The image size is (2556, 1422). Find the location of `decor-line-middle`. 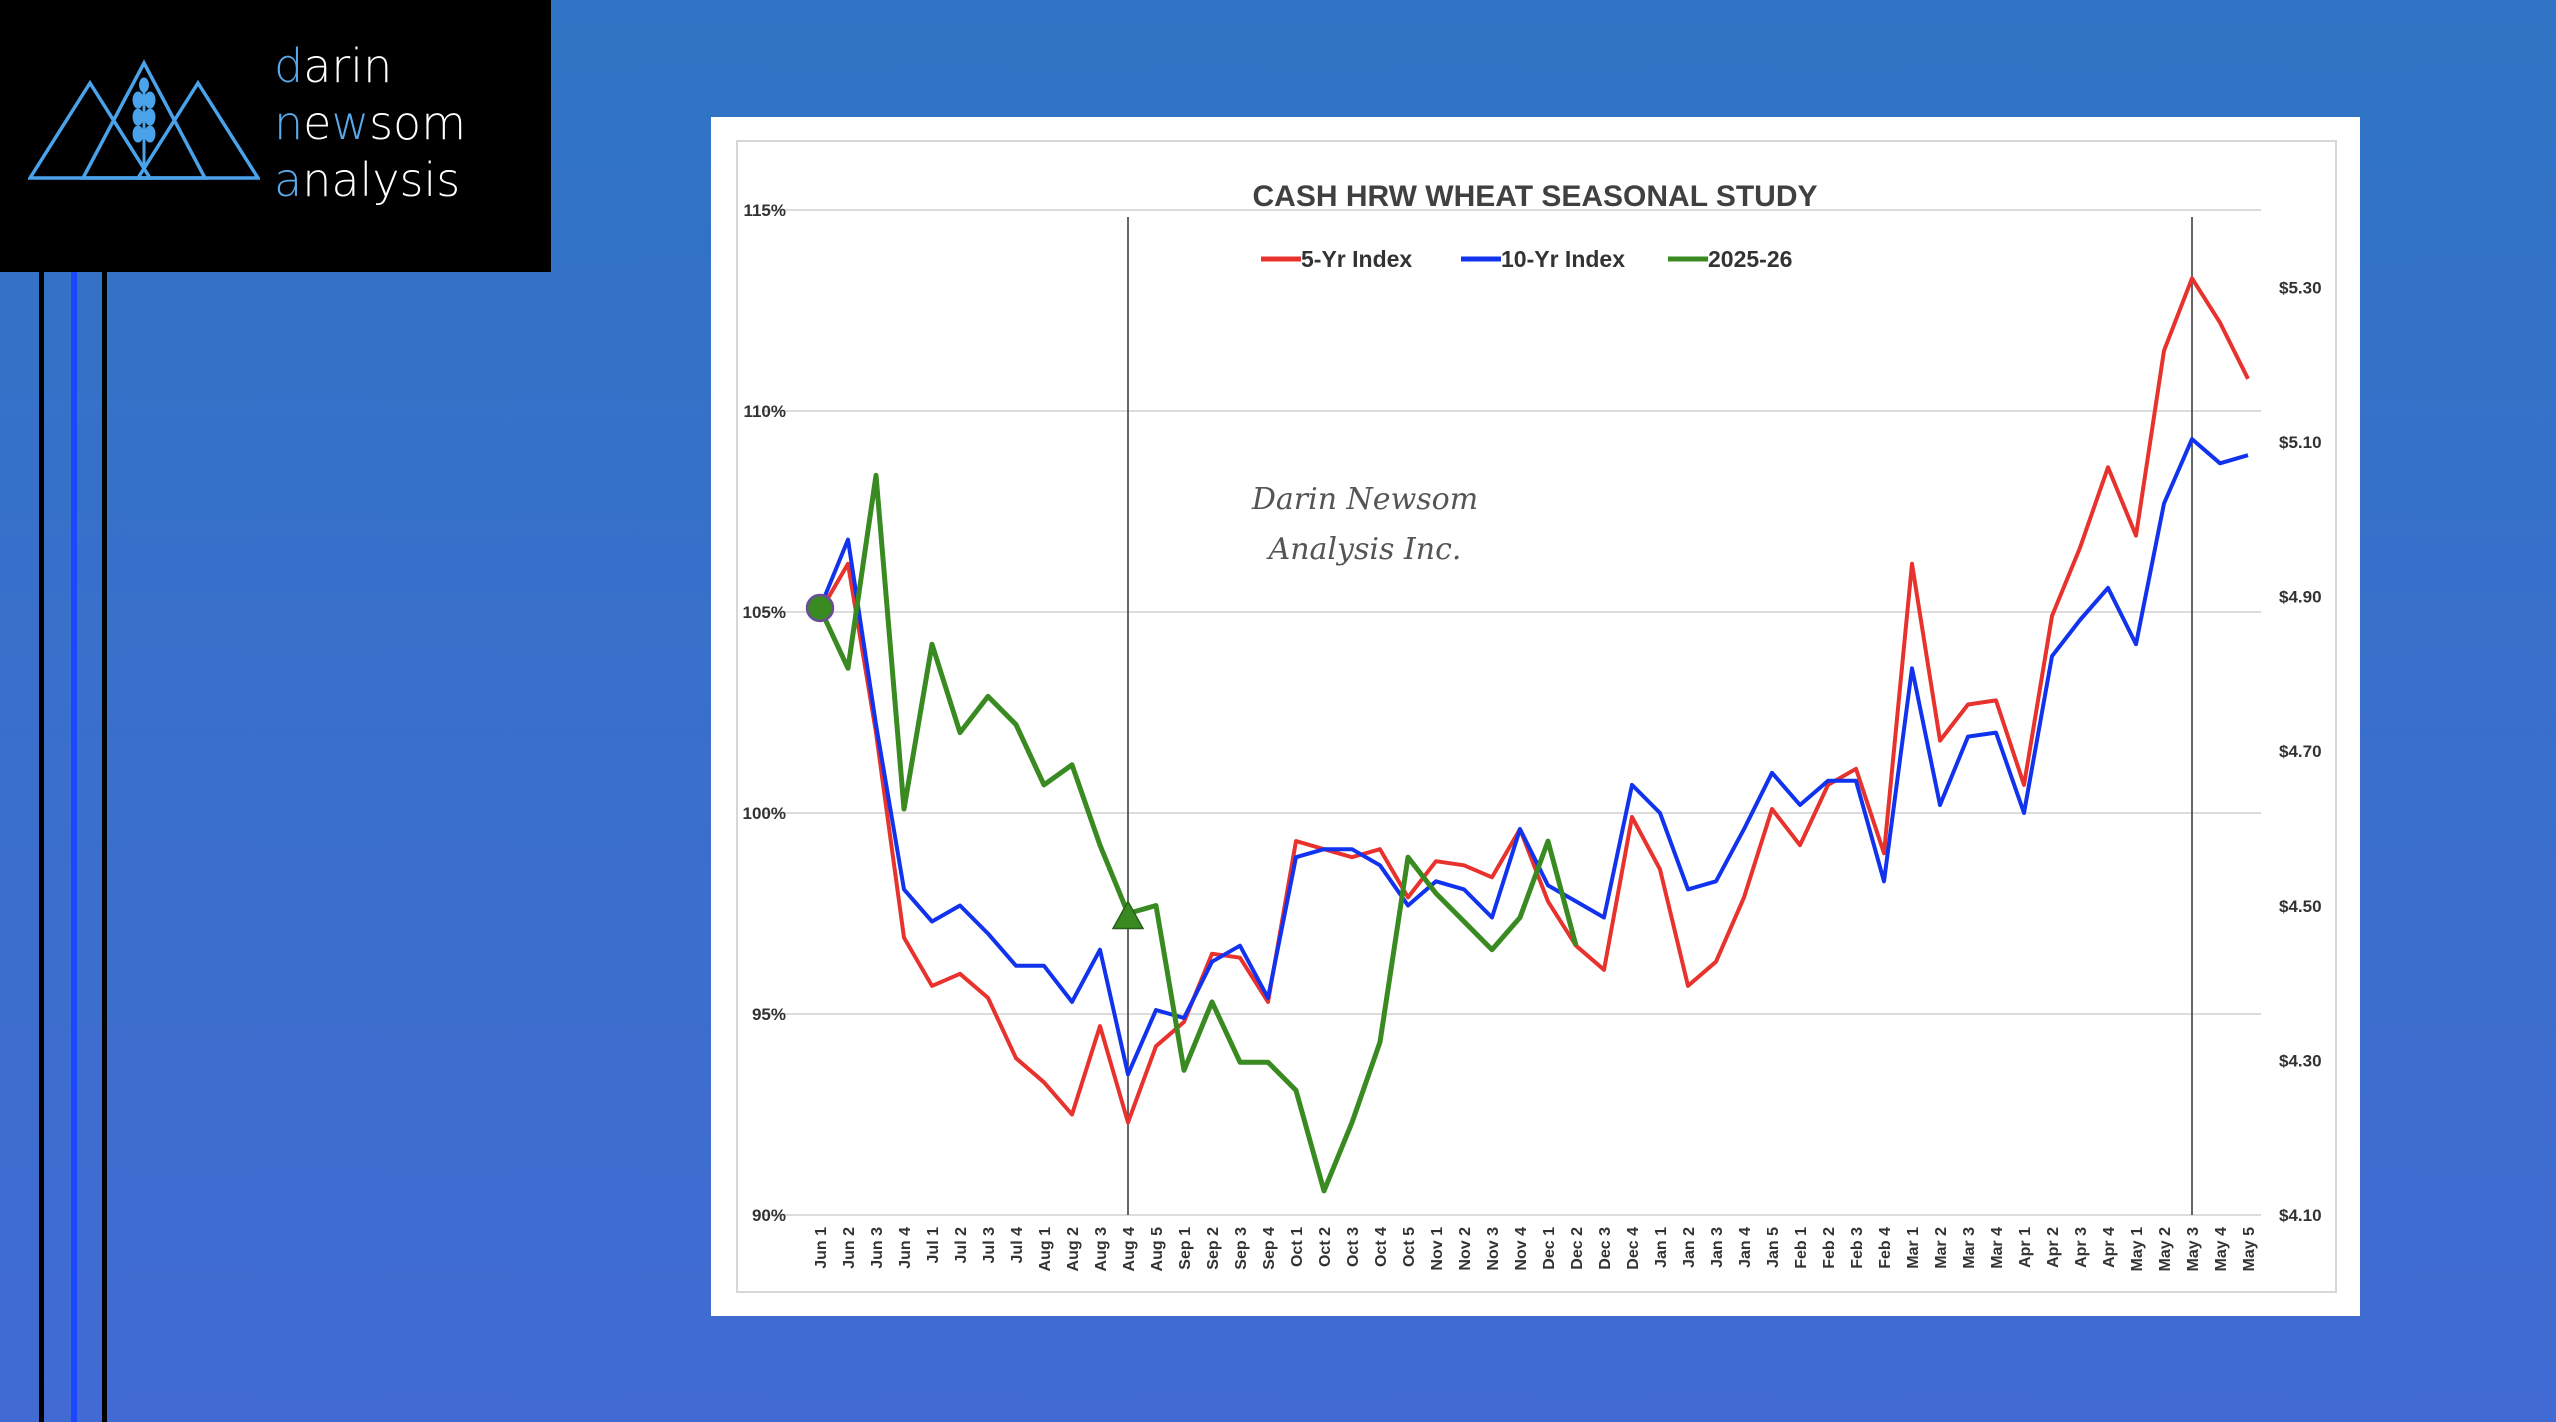

decor-line-middle is located at coordinates (74, 847).